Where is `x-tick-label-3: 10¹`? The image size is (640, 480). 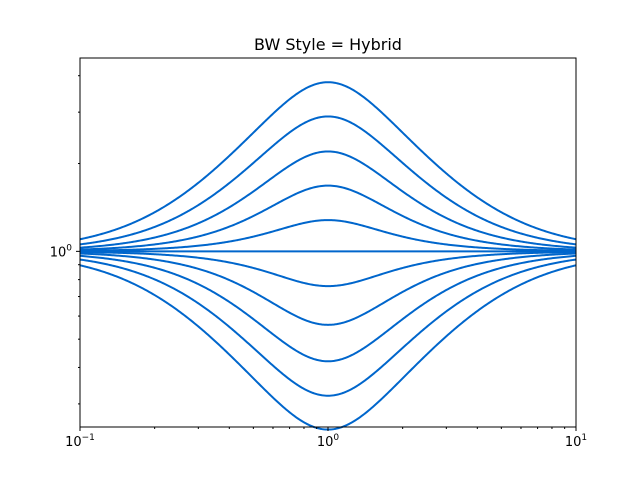 x-tick-label-3: 10¹ is located at coordinates (576, 441).